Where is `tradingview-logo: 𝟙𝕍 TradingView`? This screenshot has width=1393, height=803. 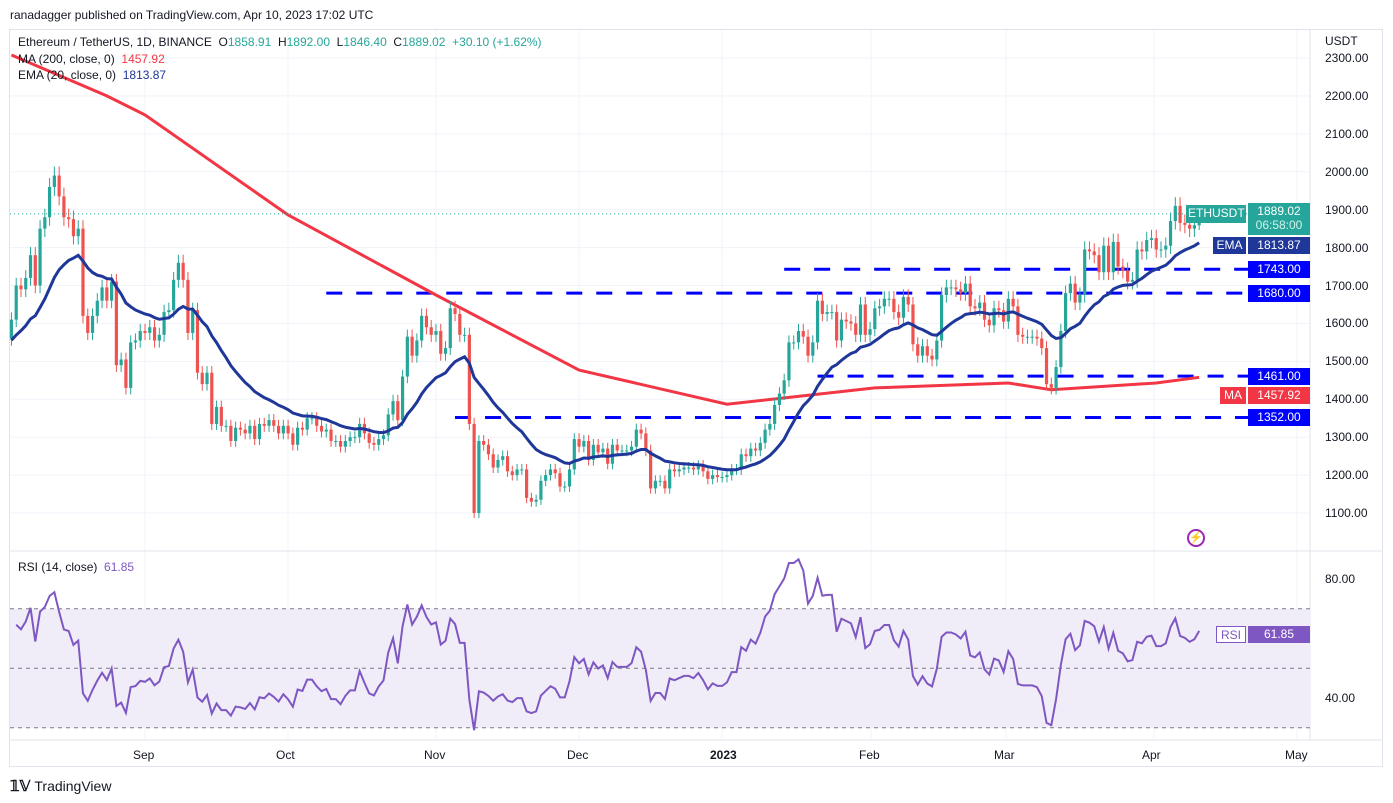 tradingview-logo: 𝟙𝕍 TradingView is located at coordinates (60, 786).